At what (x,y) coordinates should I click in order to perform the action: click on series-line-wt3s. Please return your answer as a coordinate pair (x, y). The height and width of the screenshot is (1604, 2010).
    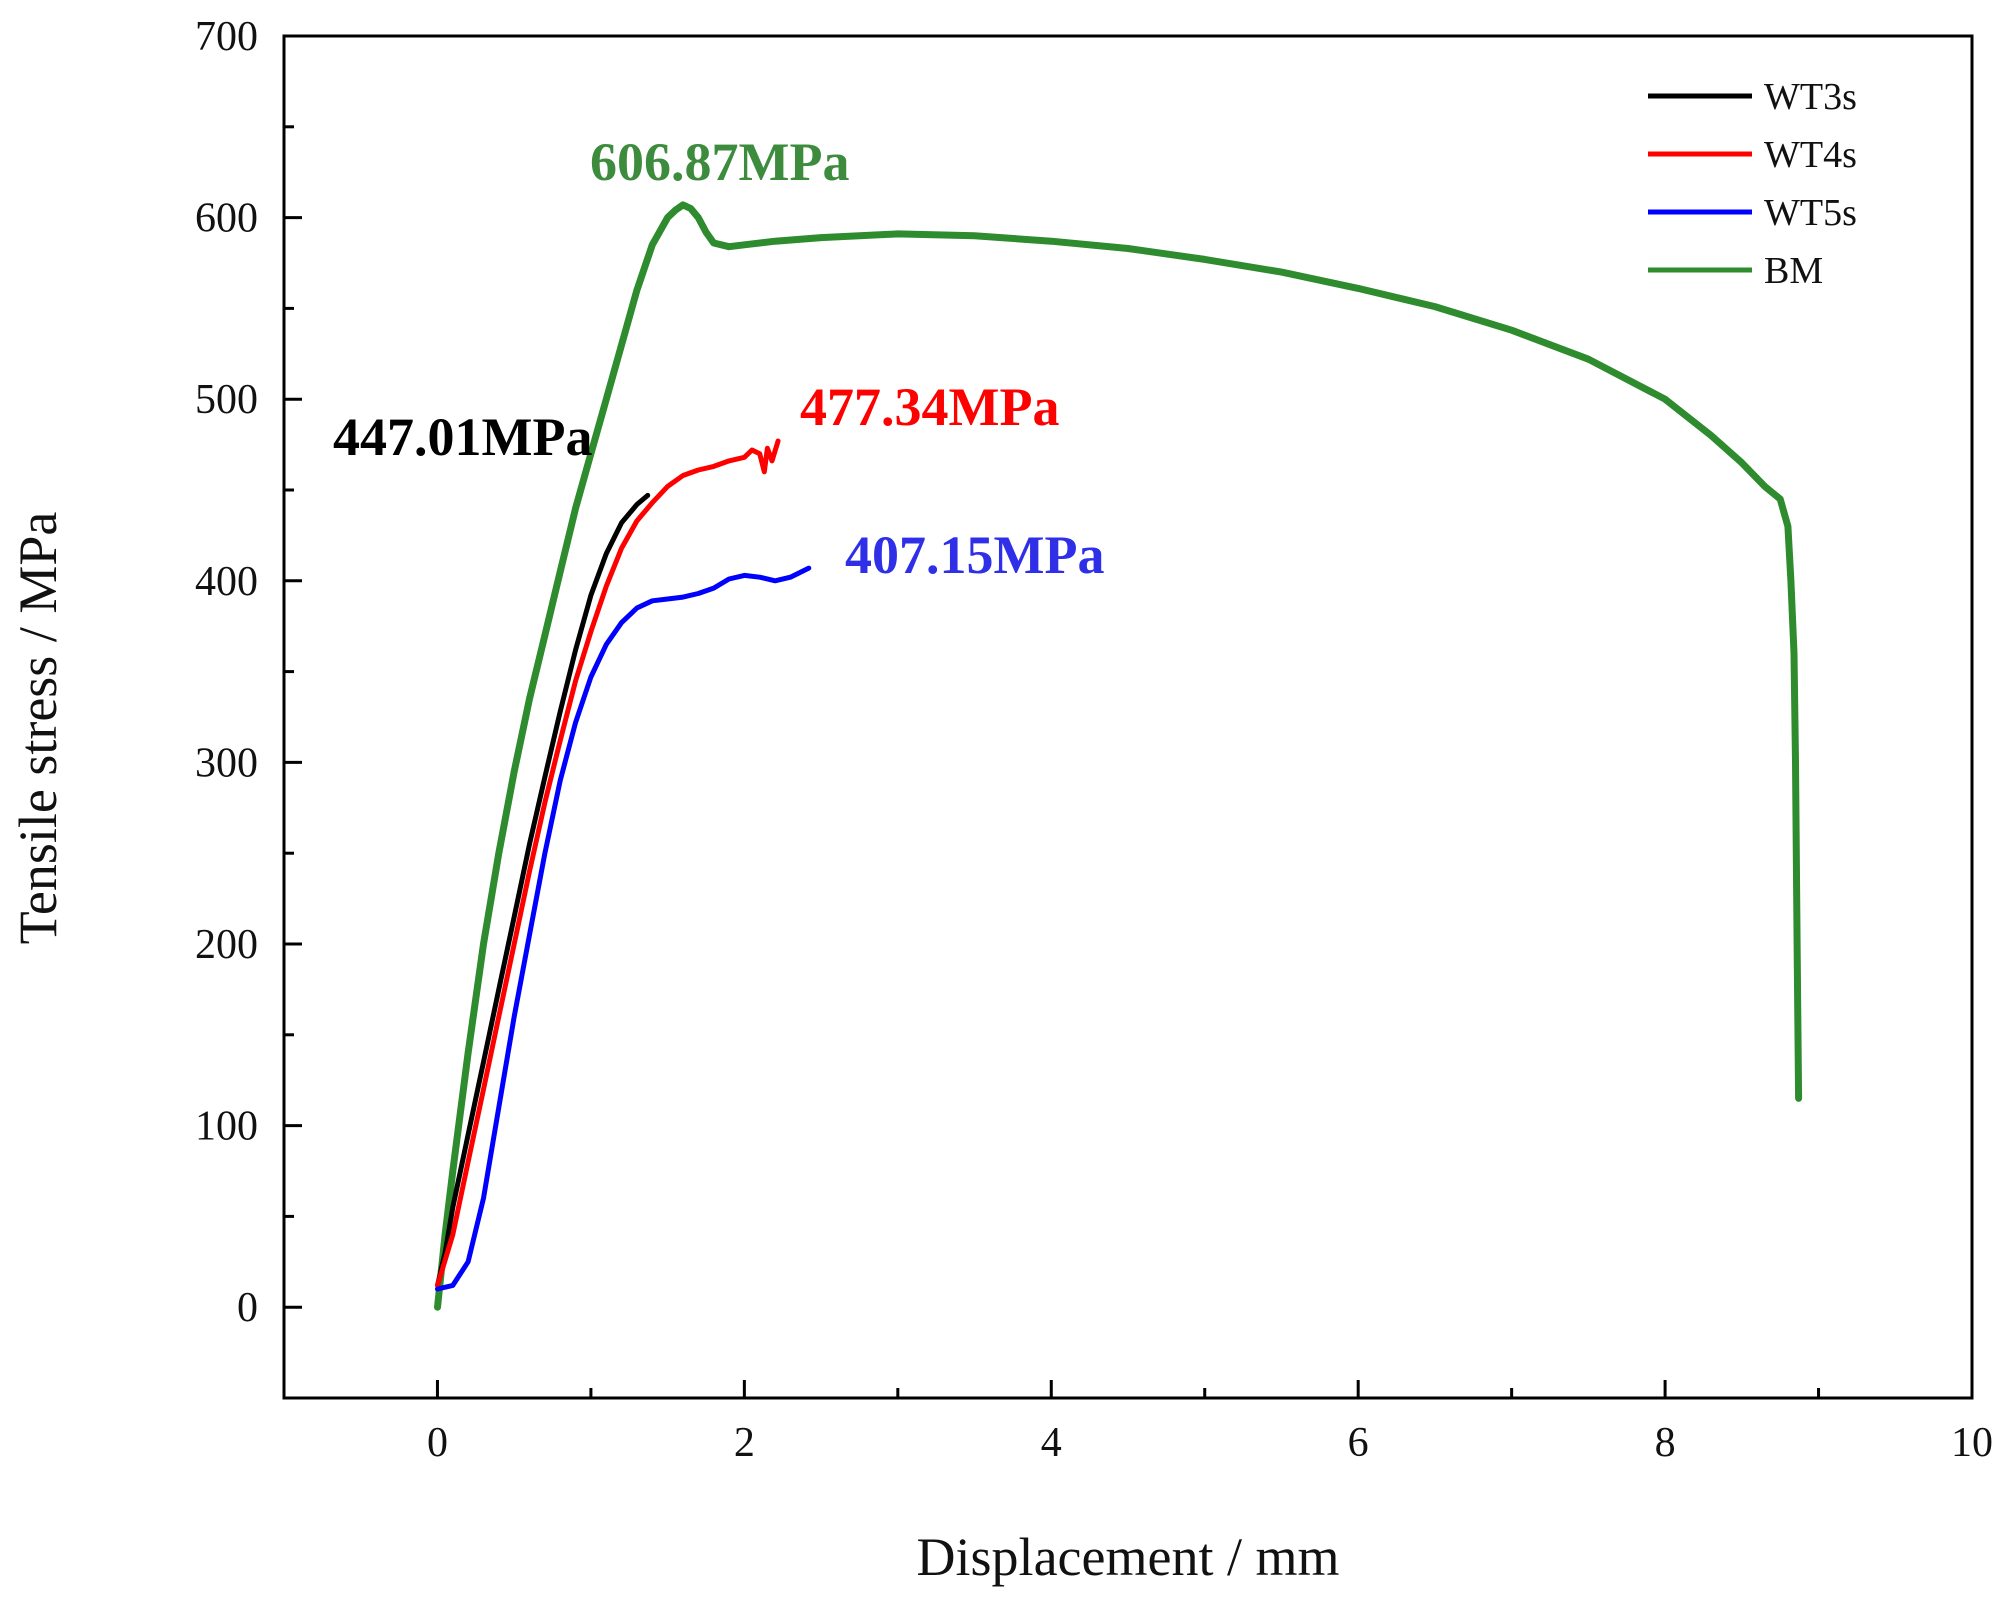
    Looking at the image, I should click on (543, 890).